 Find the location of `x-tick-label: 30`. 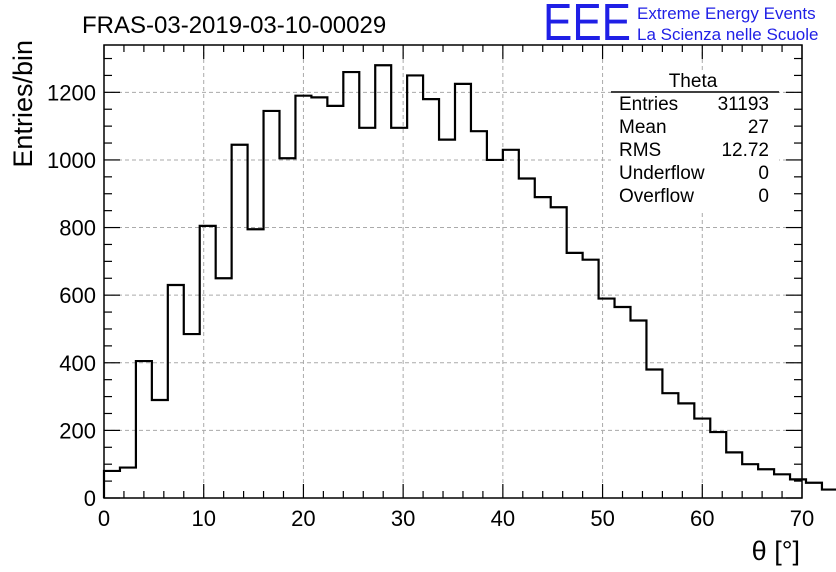

x-tick-label: 30 is located at coordinates (403, 518).